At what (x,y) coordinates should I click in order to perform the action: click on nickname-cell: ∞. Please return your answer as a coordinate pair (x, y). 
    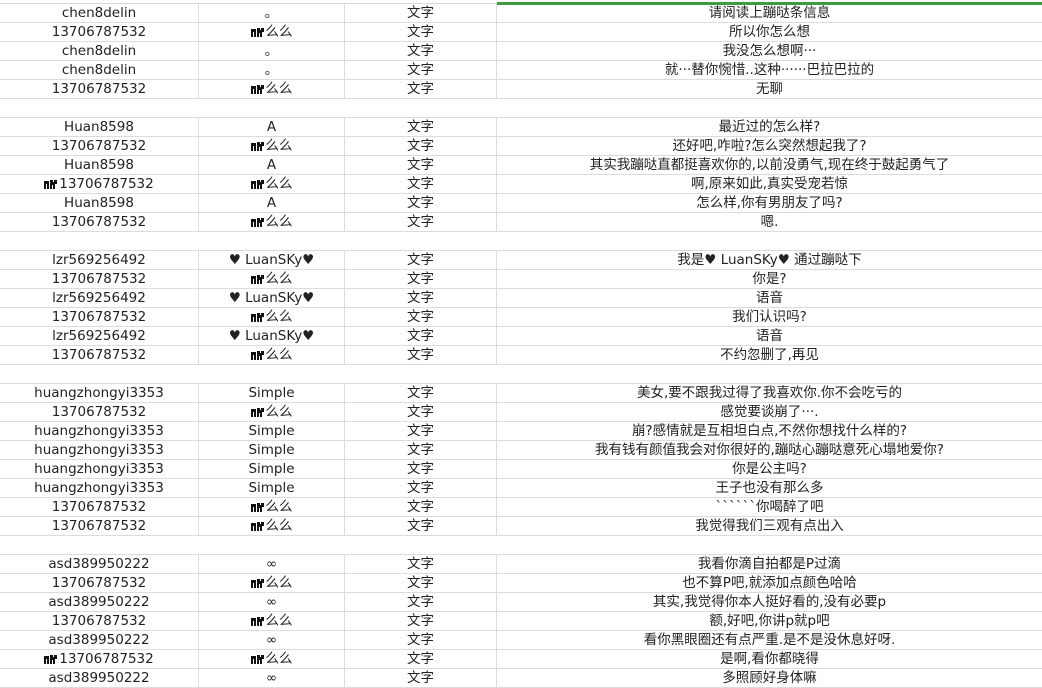
    Looking at the image, I should click on (272, 564).